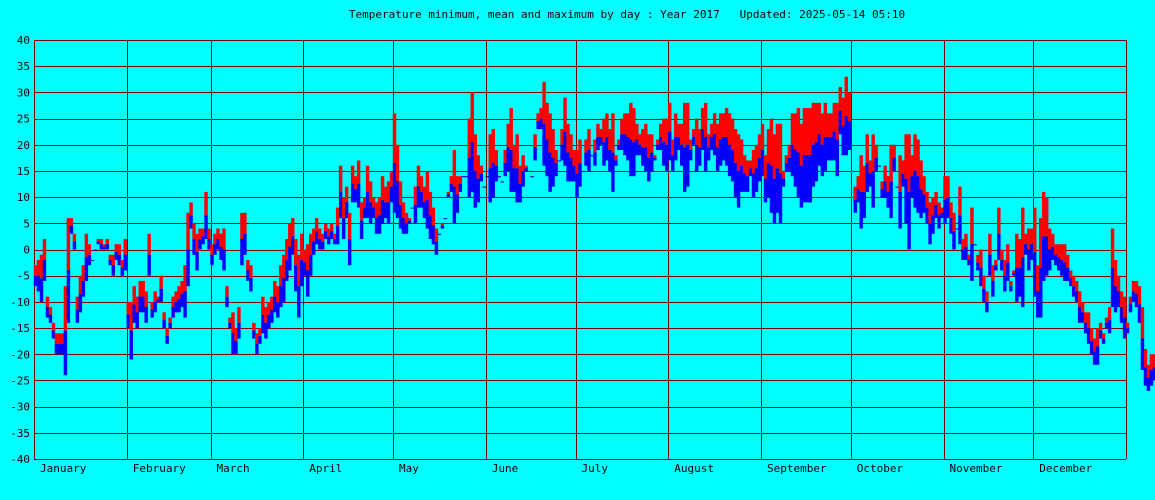  Describe the element at coordinates (63, 468) in the screenshot. I see `month-label: January` at that location.